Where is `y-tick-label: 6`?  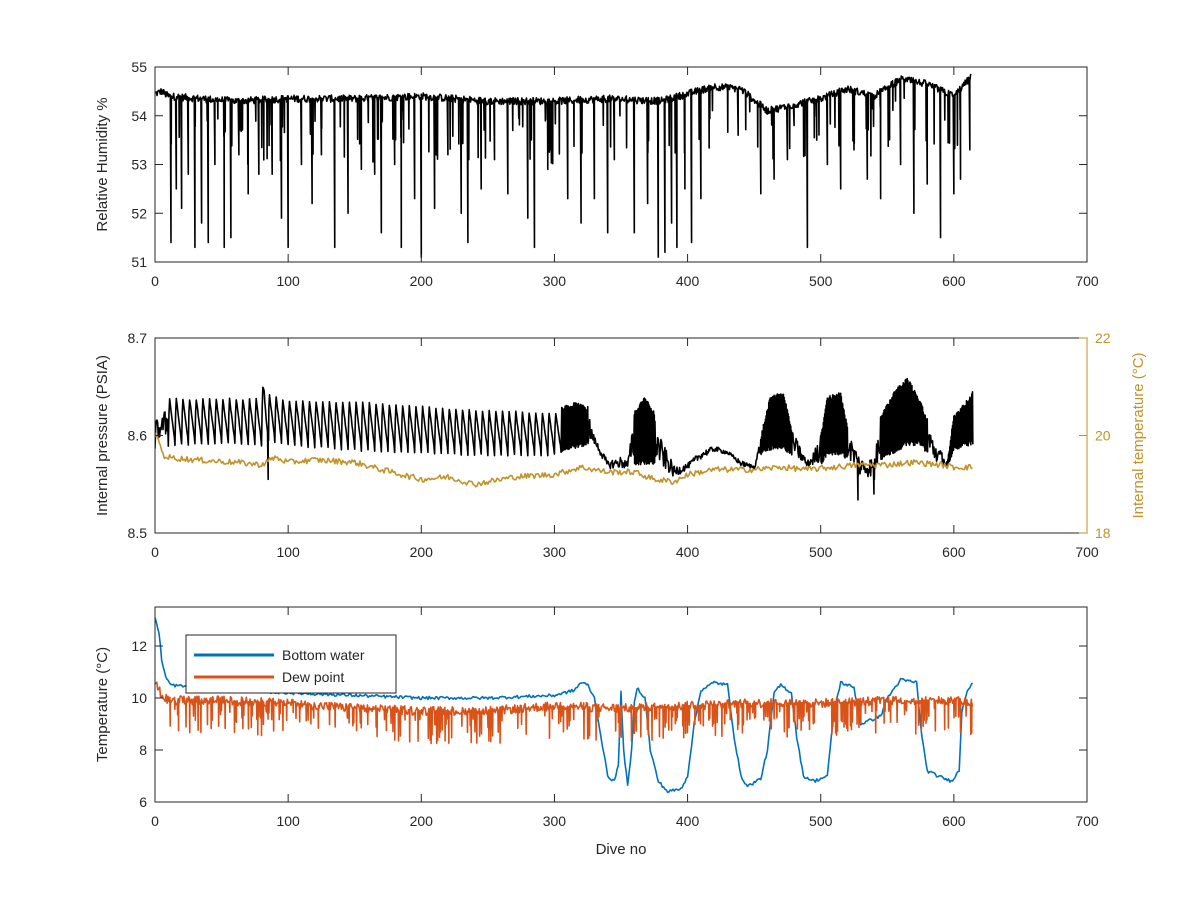
y-tick-label: 6 is located at coordinates (143, 802).